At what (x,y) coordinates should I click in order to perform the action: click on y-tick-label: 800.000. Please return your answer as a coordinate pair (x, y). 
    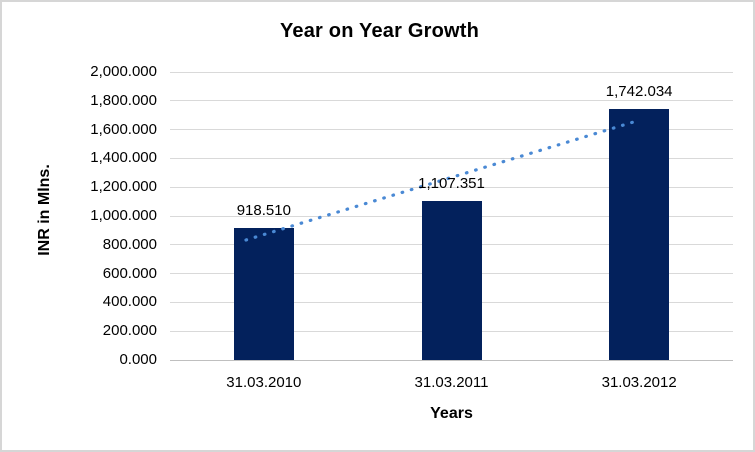
    Looking at the image, I should click on (129, 244).